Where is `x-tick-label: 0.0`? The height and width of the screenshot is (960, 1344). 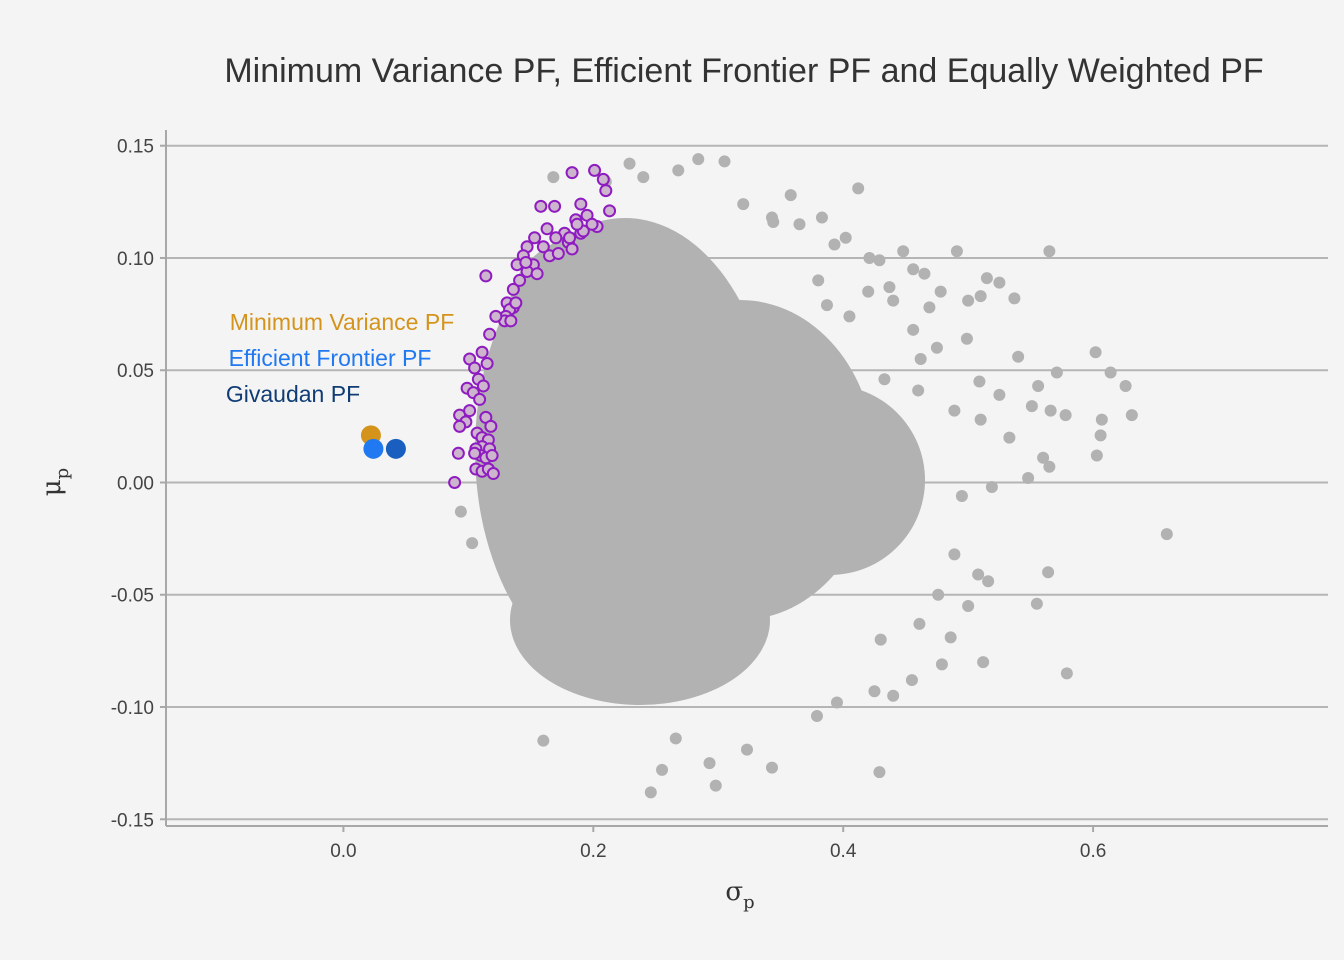 x-tick-label: 0.0 is located at coordinates (343, 851).